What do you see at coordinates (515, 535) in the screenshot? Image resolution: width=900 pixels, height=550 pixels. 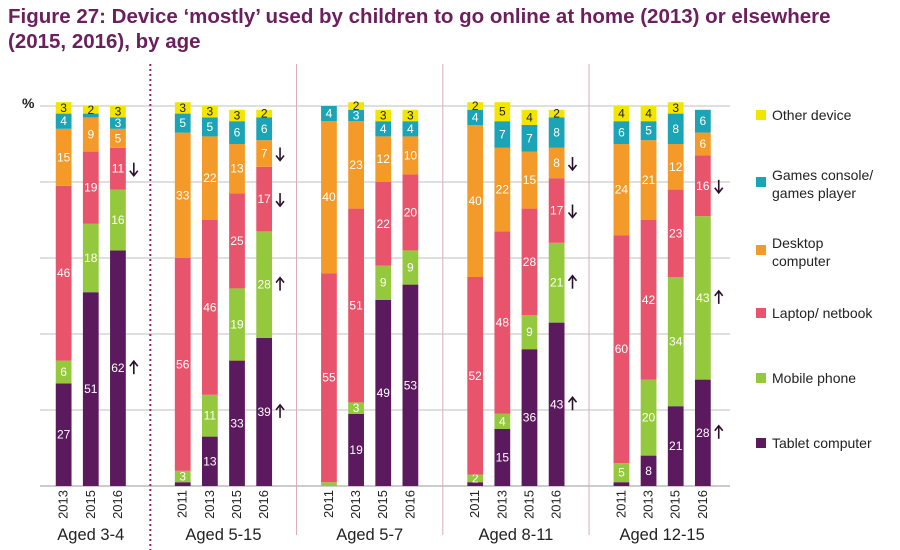 I see `group-label: Aged 8-11` at bounding box center [515, 535].